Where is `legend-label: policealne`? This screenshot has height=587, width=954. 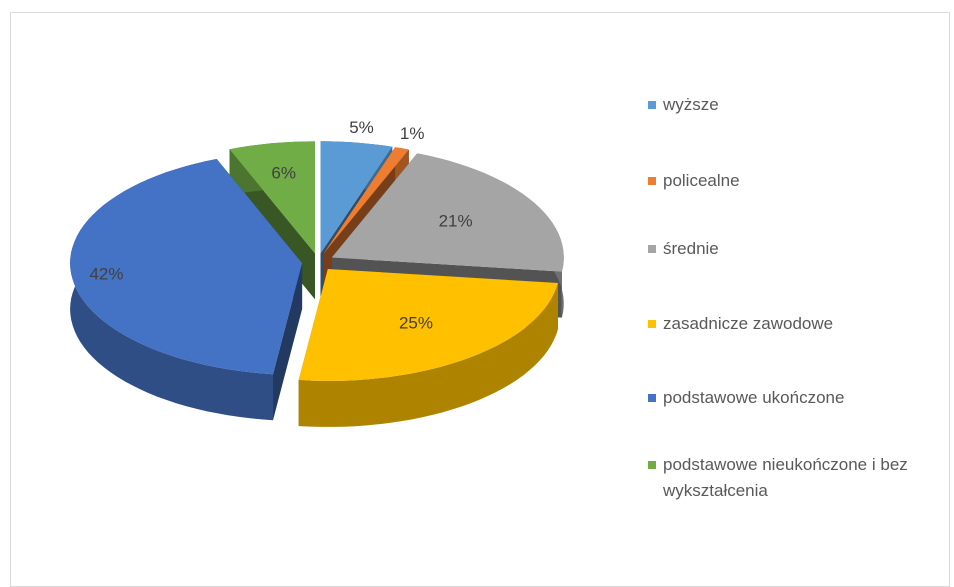 legend-label: policealne is located at coordinates (701, 180).